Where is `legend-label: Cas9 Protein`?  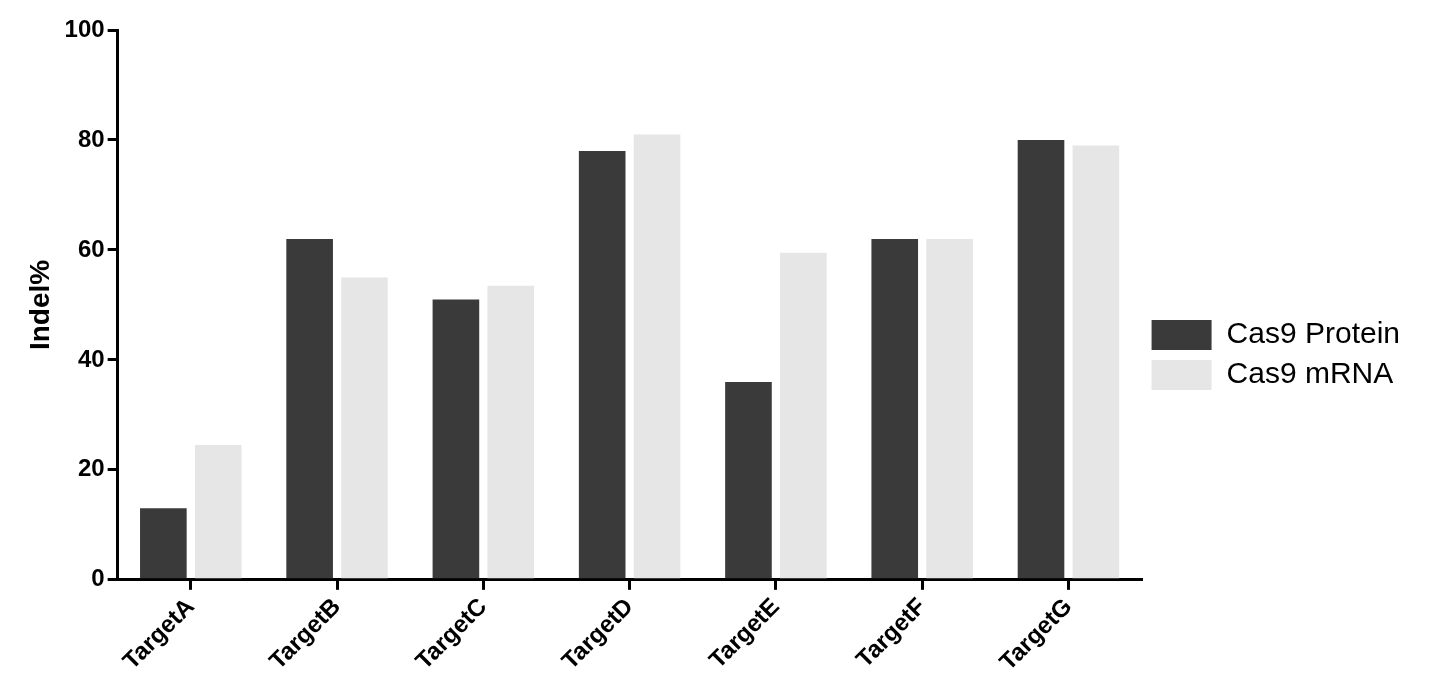 legend-label: Cas9 Protein is located at coordinates (1313, 333).